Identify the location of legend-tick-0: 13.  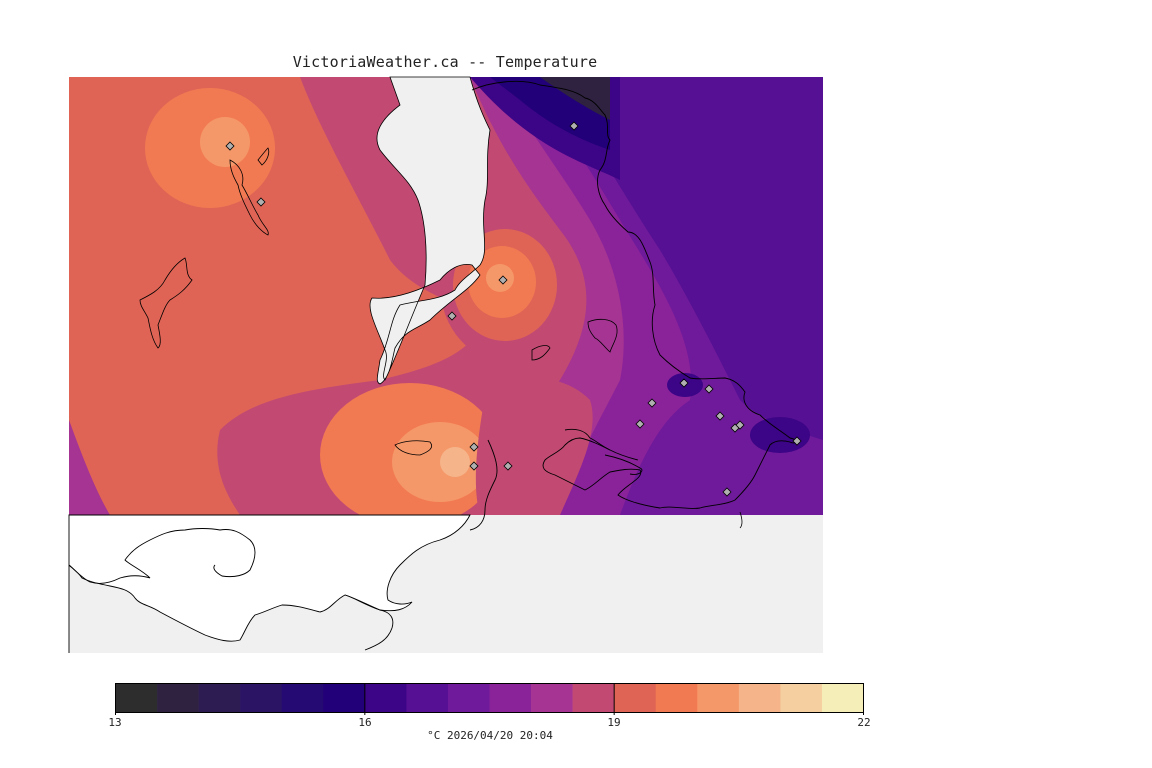
(115, 722).